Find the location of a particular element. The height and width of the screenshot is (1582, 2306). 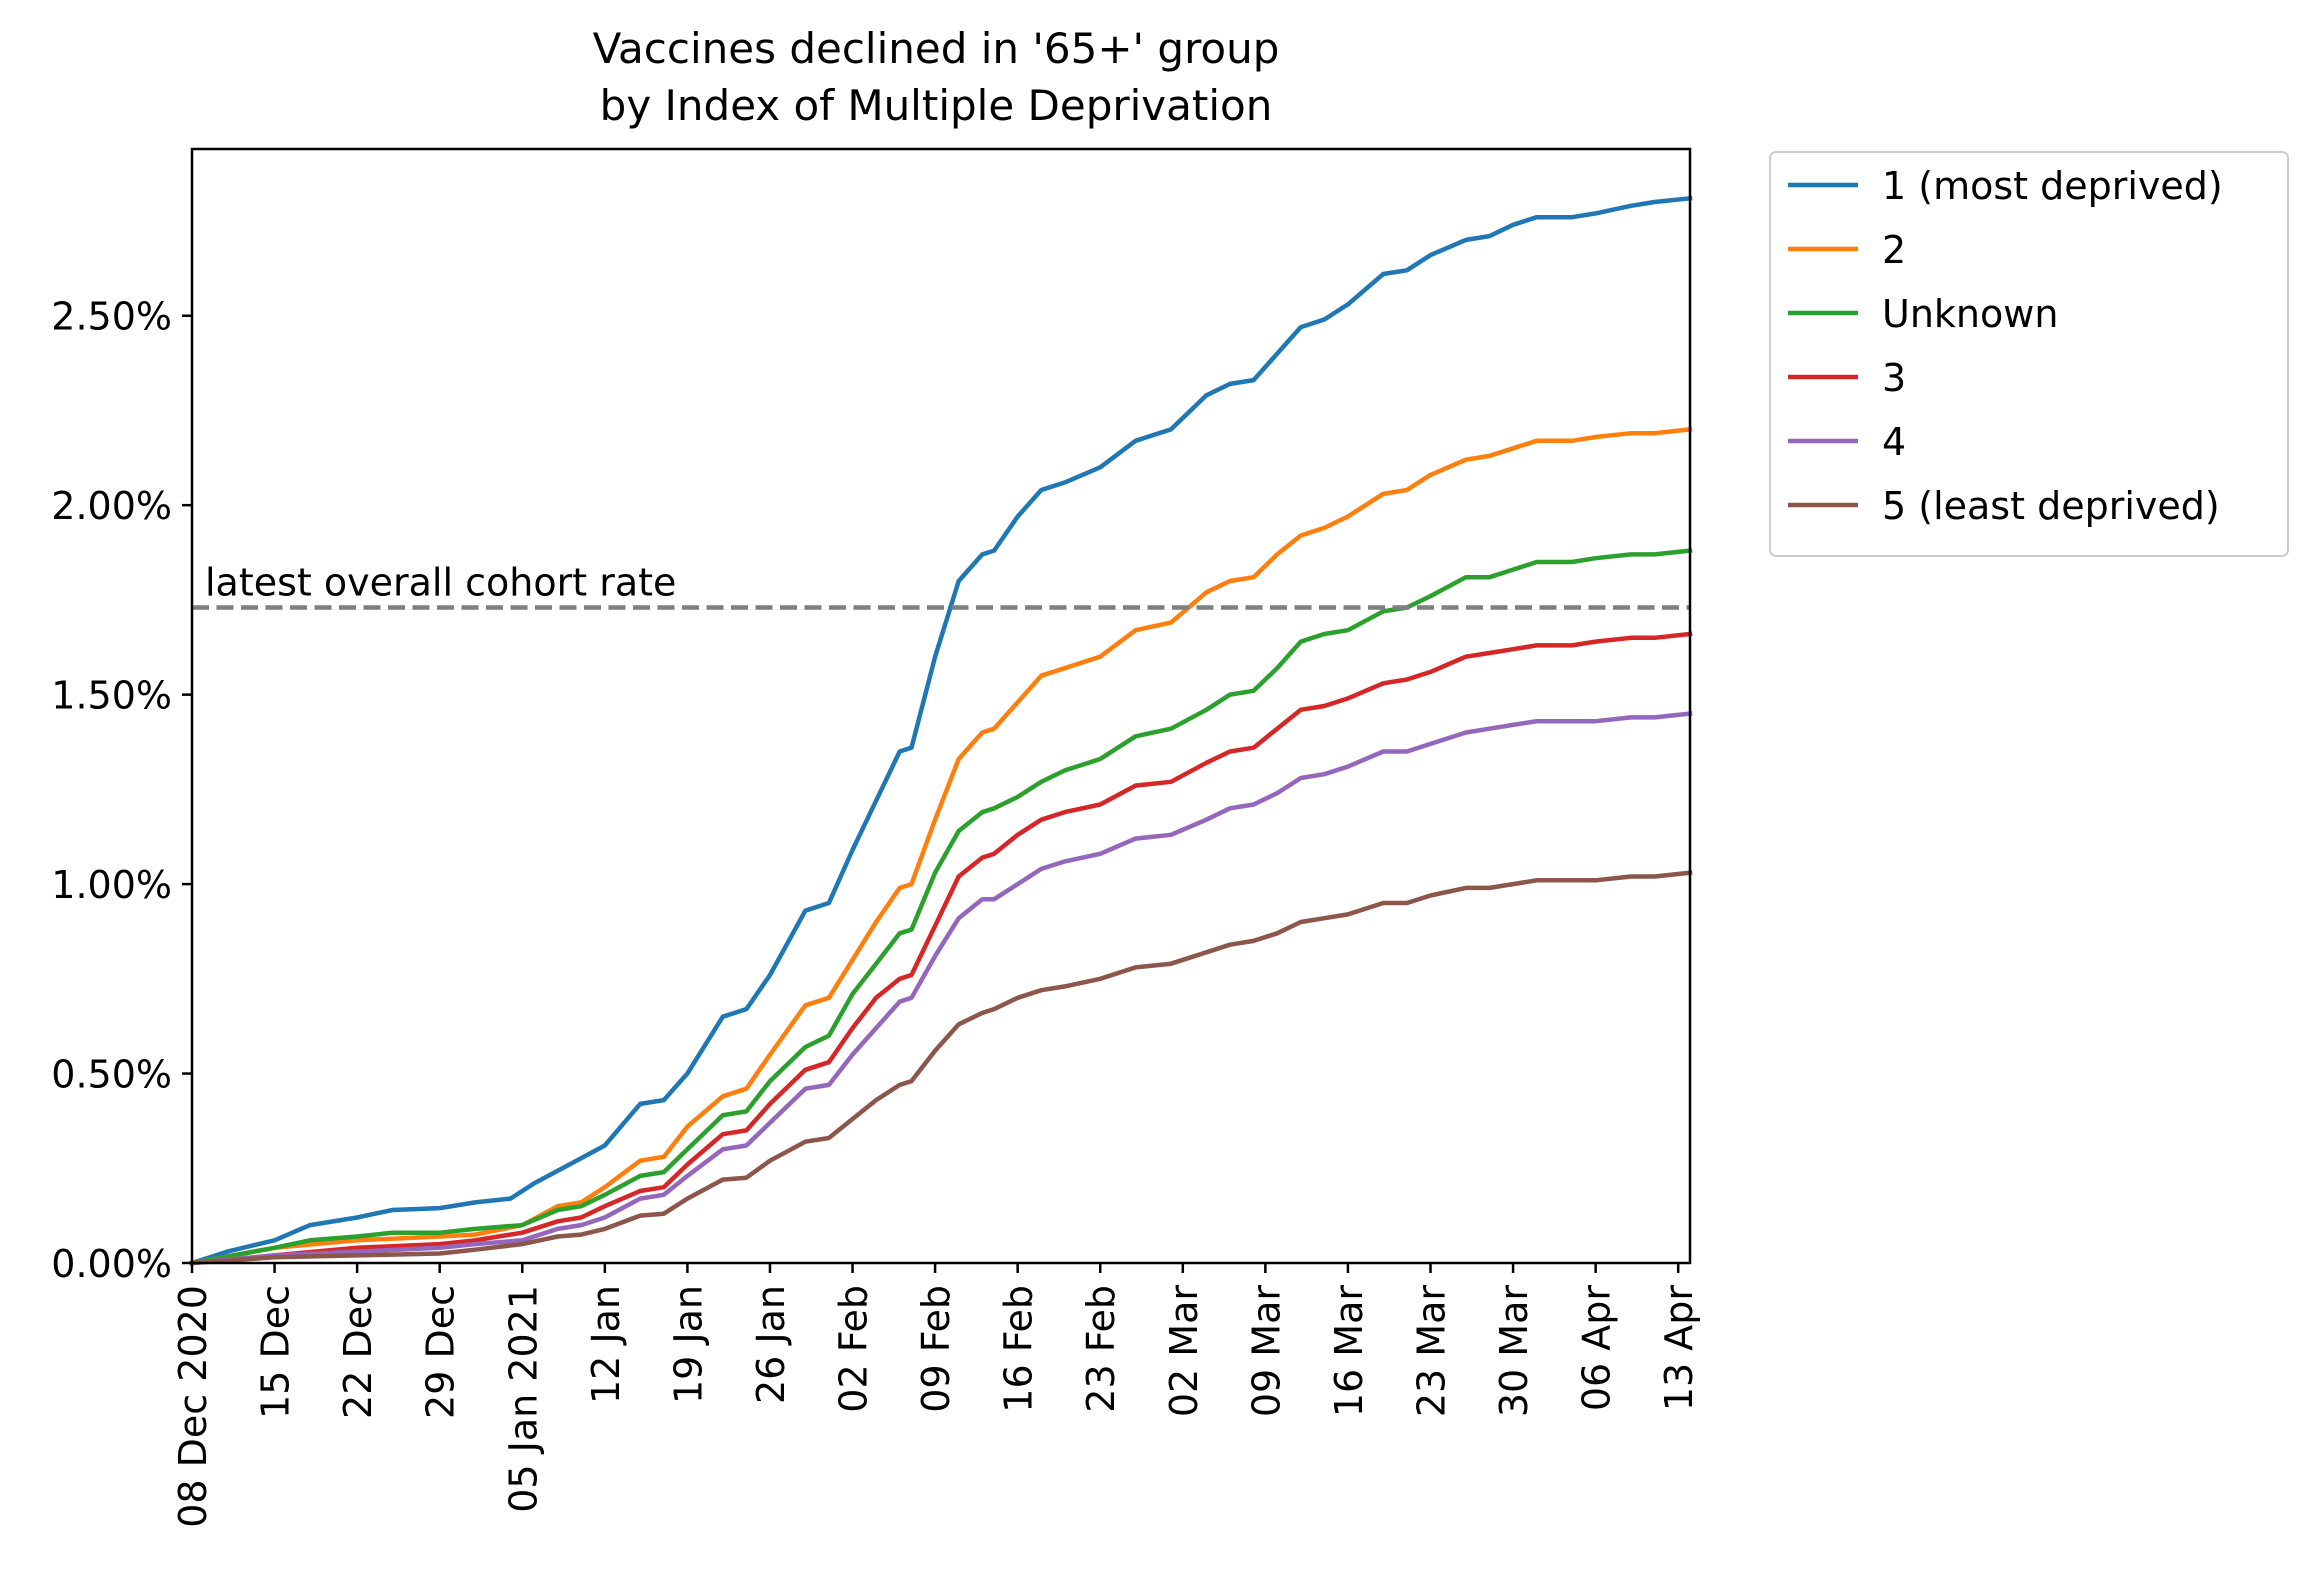

x-tick-label-14: 16 Mar is located at coordinates (1349, 1351).